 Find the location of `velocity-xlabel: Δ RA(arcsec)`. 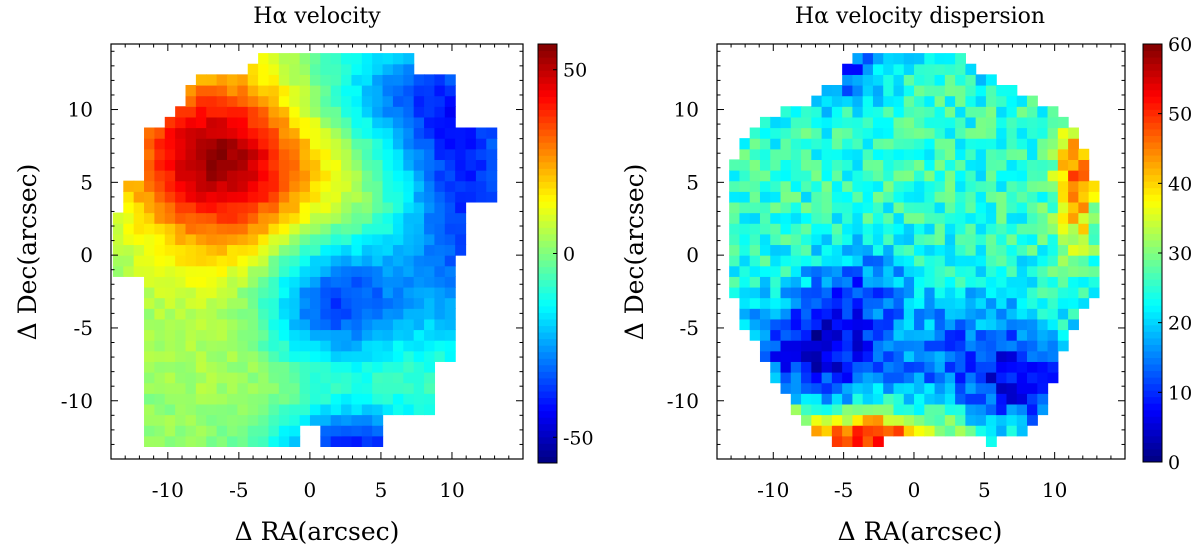

velocity-xlabel: Δ RA(arcsec) is located at coordinates (317, 531).